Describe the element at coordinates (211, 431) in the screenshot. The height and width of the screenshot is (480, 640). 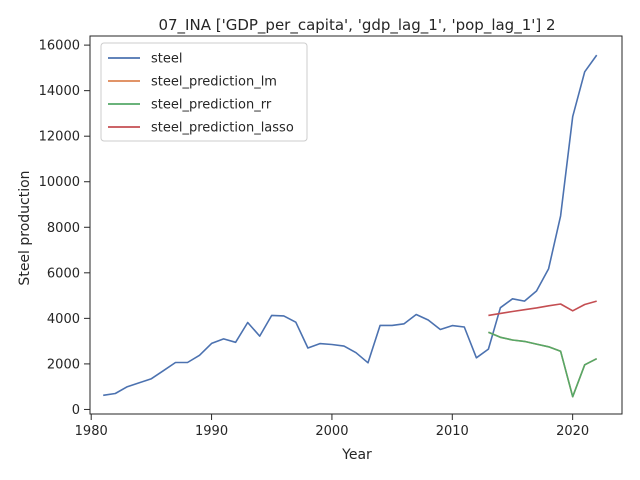
I see `x-tick-label: 1990` at that location.